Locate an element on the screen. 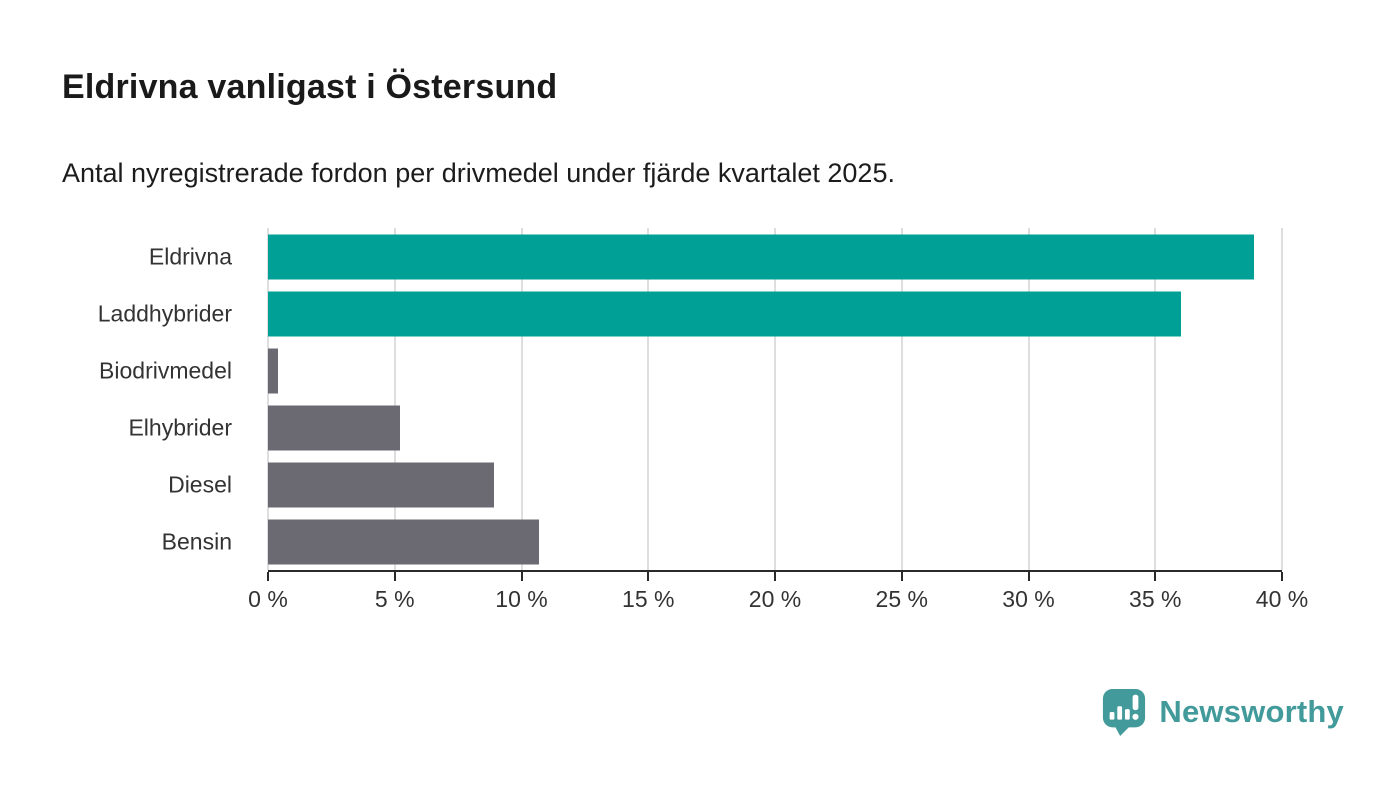 The width and height of the screenshot is (1400, 793). x-axis: 0 % 5 % 10 % 15 % 20 % 25 % 30 % 35 % 40 % is located at coordinates (778, 602).